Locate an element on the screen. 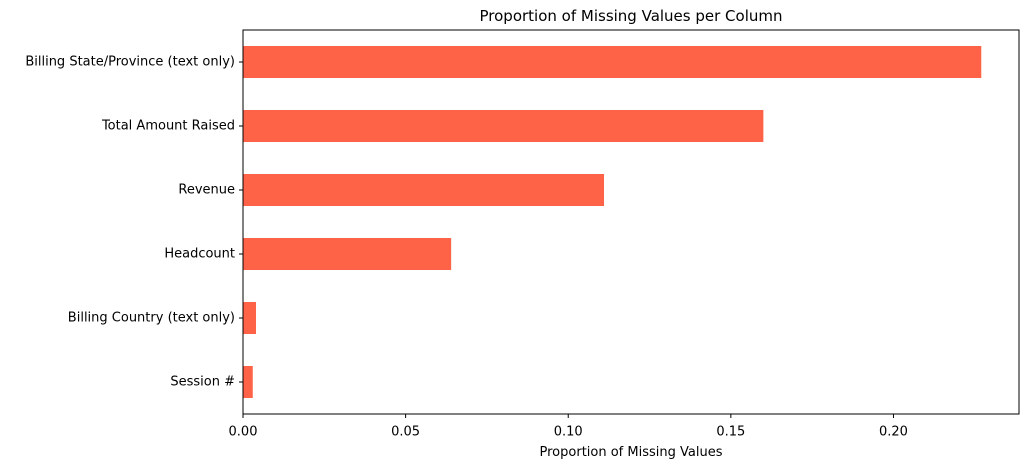 The image size is (1029, 468). y-tick-label: Total Amount Raised is located at coordinates (168, 126).